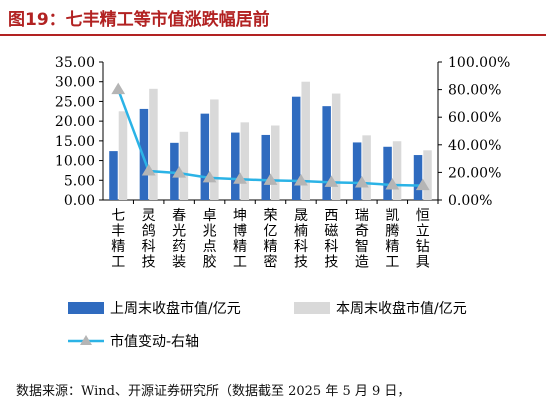 The height and width of the screenshot is (406, 546). What do you see at coordinates (79, 181) in the screenshot?
I see `left-tick-label: 5.00` at bounding box center [79, 181].